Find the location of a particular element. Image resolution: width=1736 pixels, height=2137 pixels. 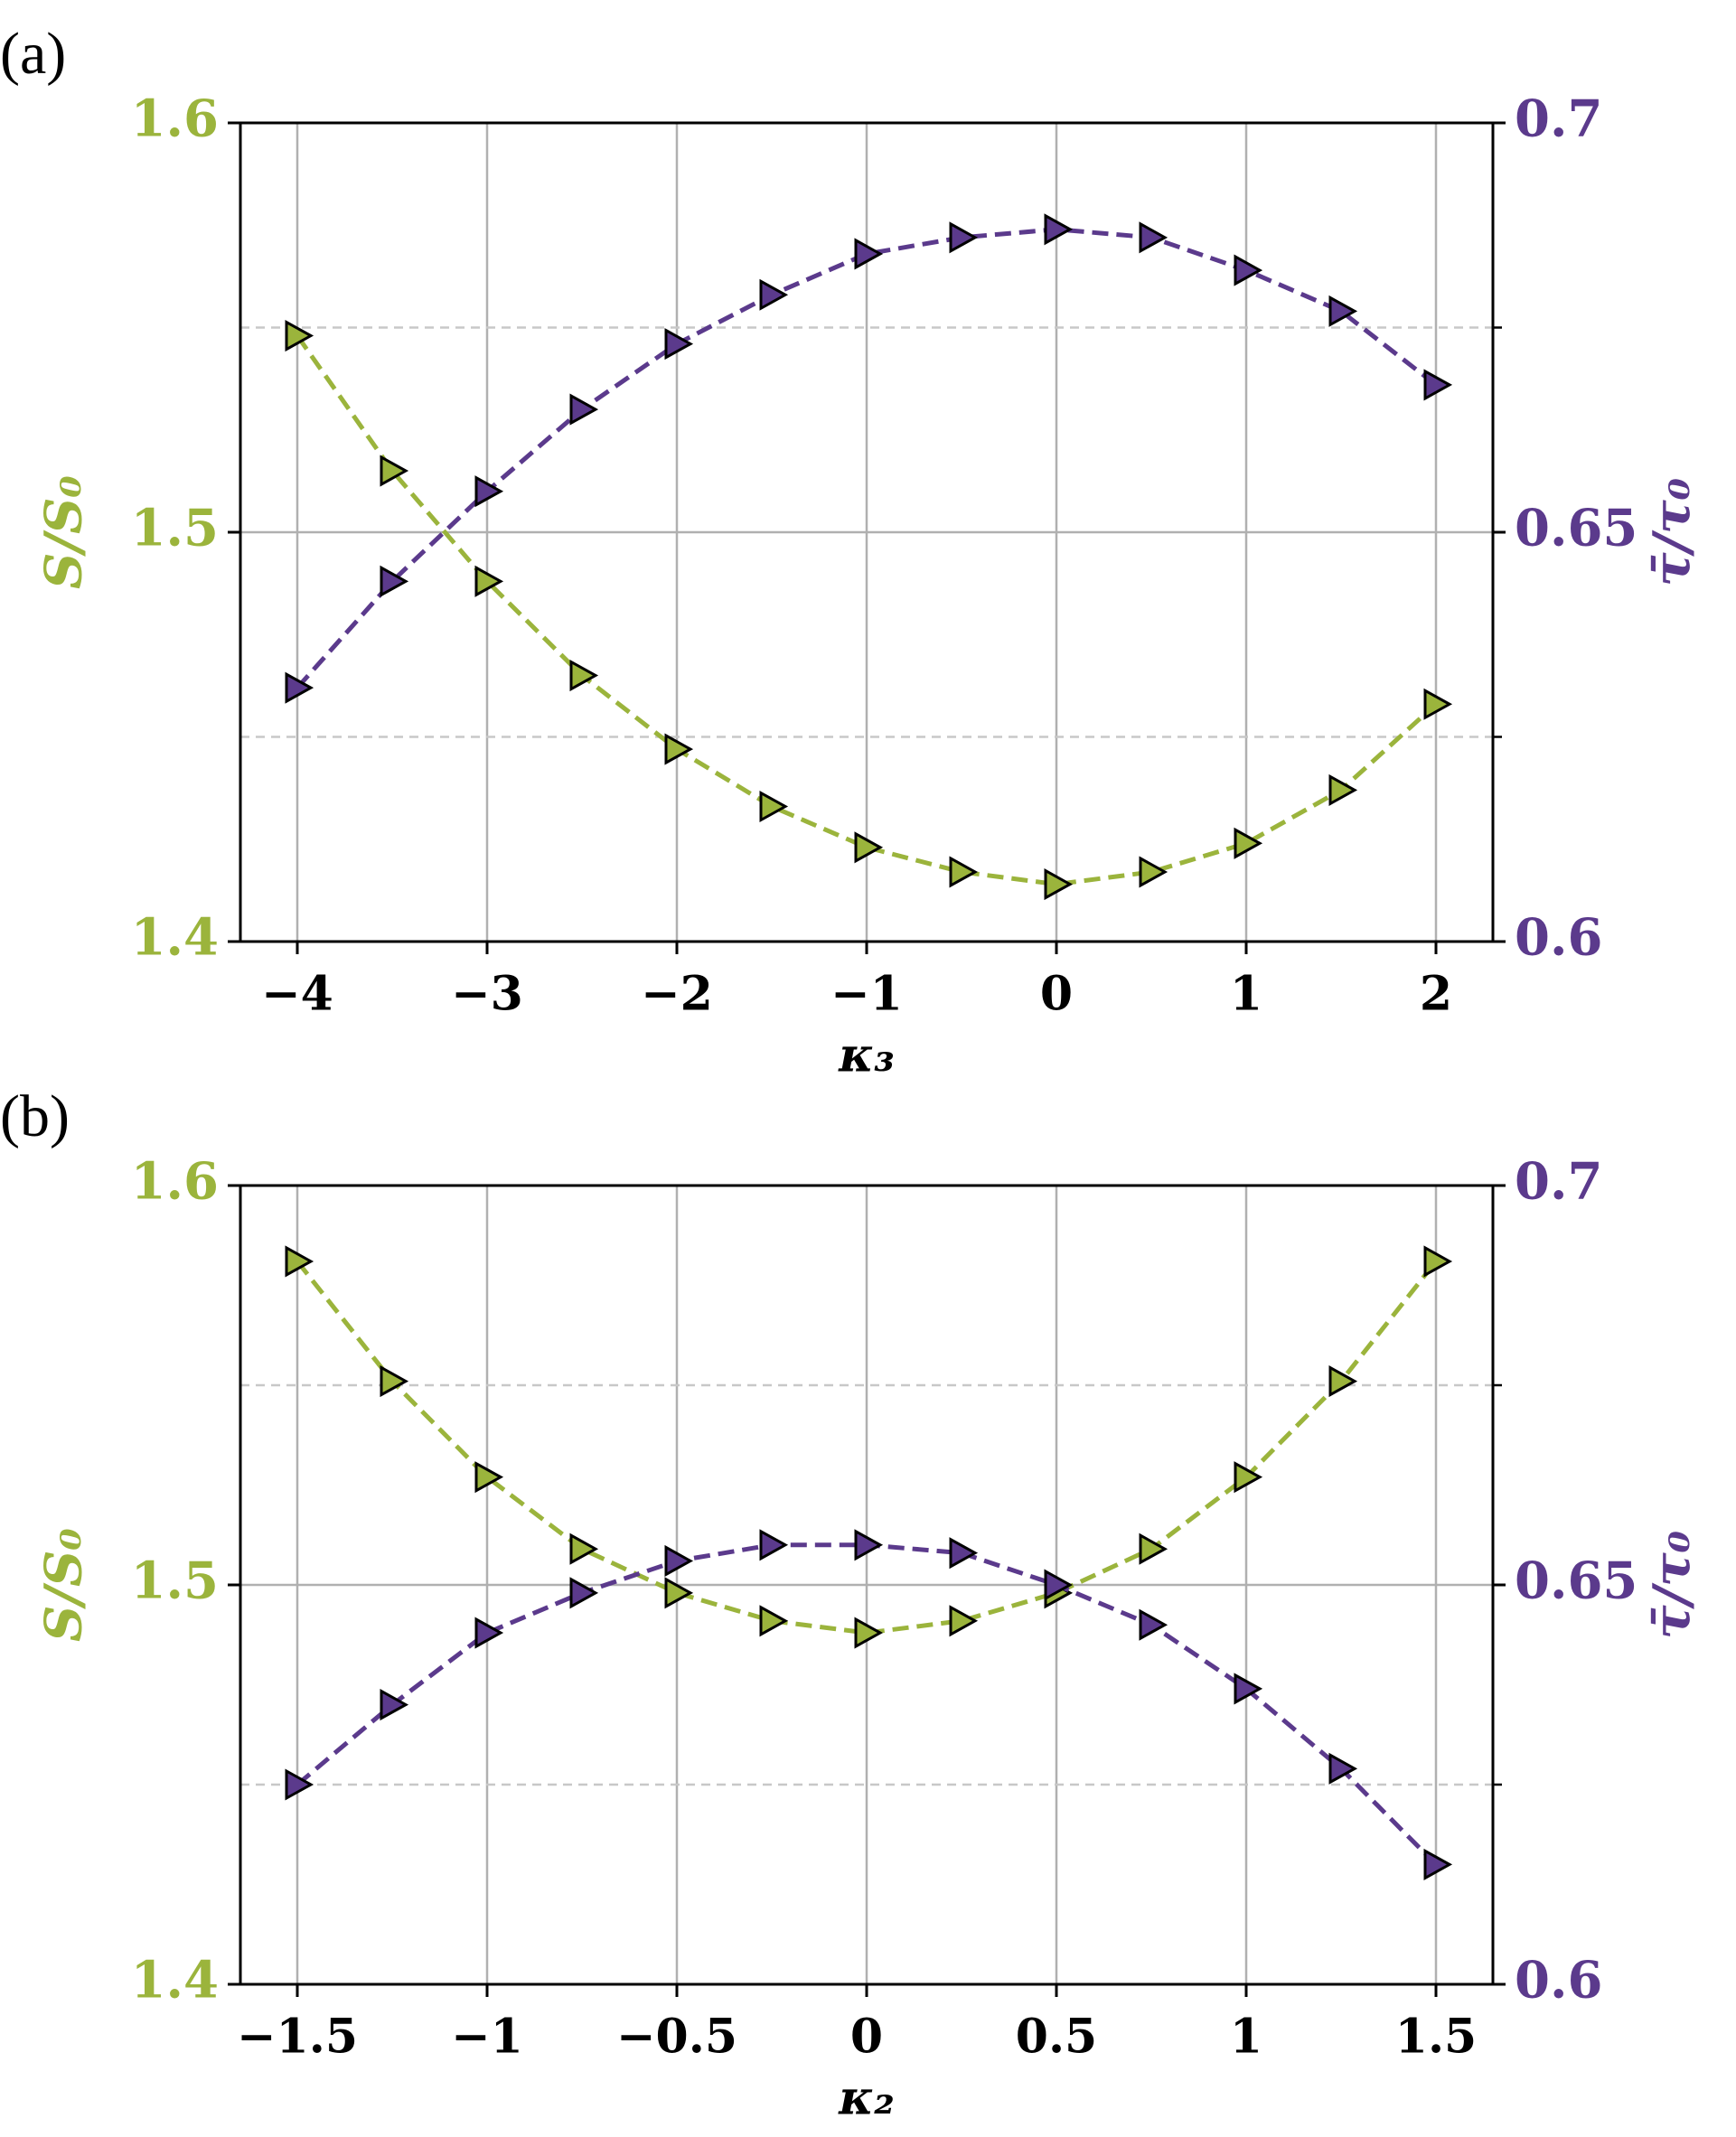

x-axis-label: κ₂ is located at coordinates (866, 2098).